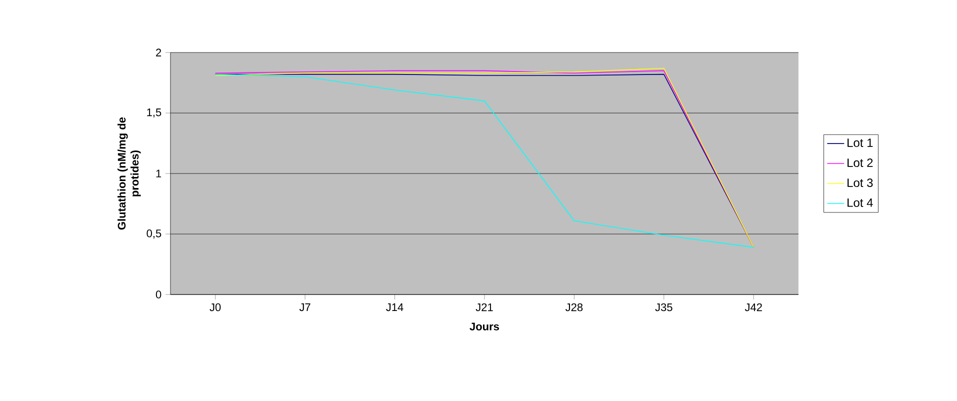 The image size is (957, 401). What do you see at coordinates (753, 307) in the screenshot?
I see `x-tick-label: J42` at bounding box center [753, 307].